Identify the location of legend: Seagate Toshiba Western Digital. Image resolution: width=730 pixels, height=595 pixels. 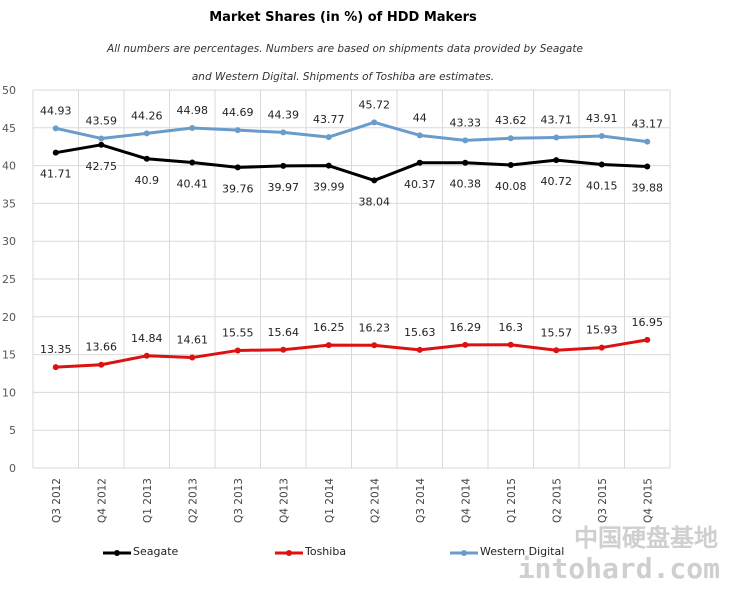
(333, 551).